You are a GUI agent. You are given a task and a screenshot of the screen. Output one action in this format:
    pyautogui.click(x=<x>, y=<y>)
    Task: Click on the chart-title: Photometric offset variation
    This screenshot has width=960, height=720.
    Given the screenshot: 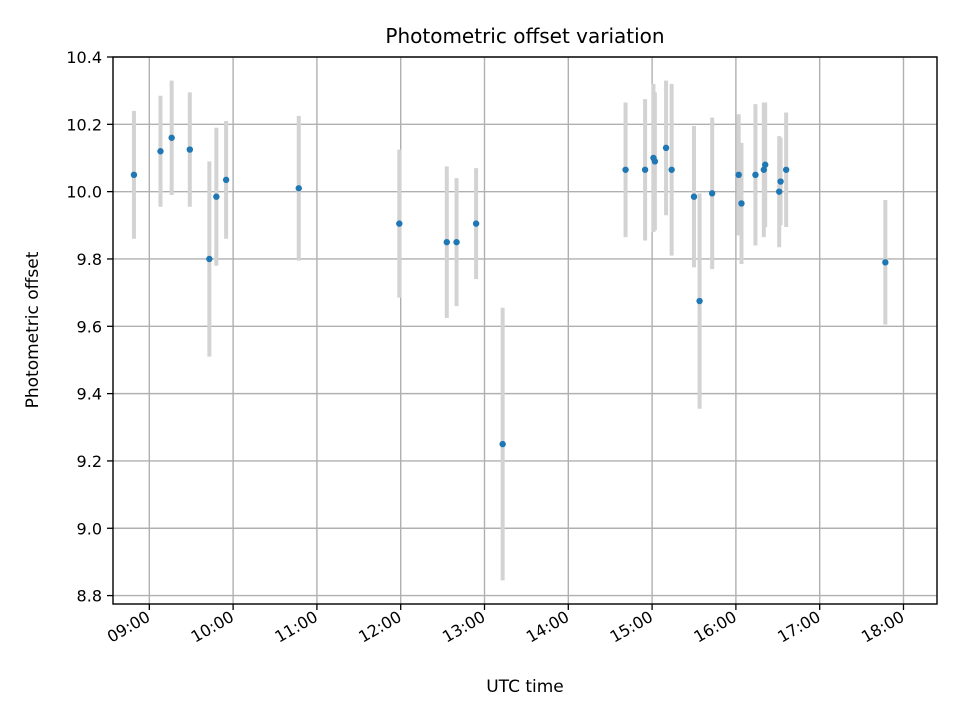 What is the action you would take?
    pyautogui.click(x=524, y=36)
    